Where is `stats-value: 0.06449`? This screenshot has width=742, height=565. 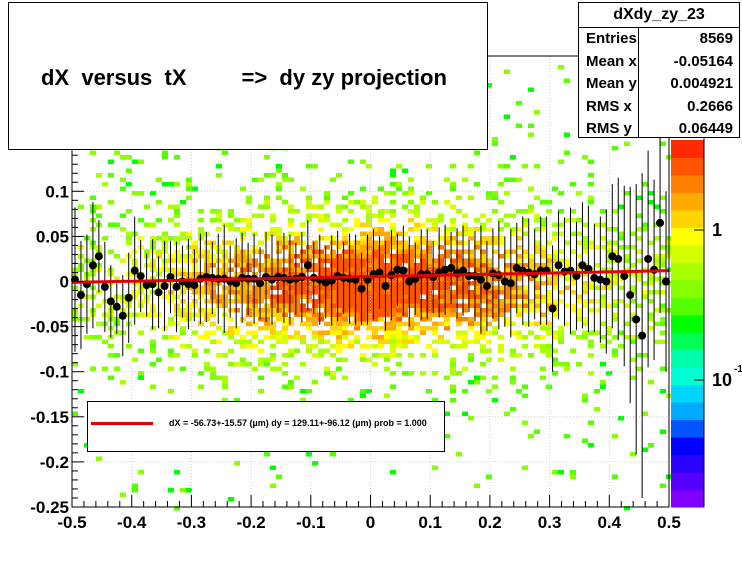
stats-value: 0.06449 is located at coordinates (705, 128).